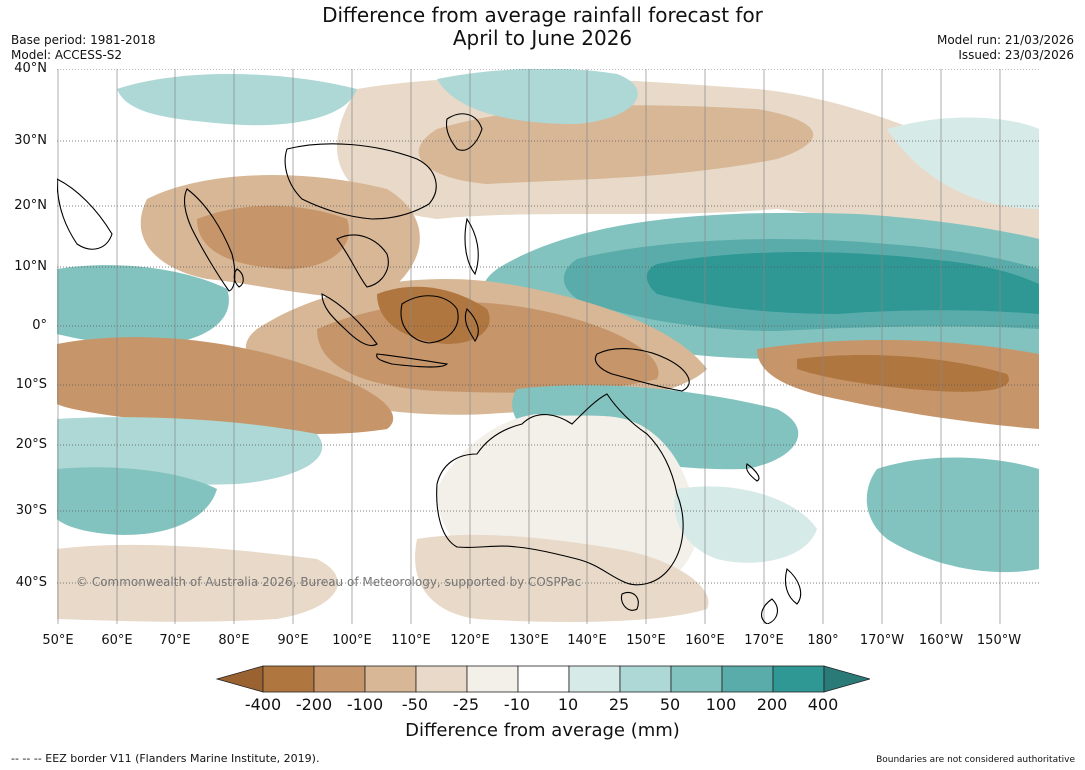 This screenshot has width=1085, height=770. I want to click on lat-label-40s: 40°S, so click(31, 582).